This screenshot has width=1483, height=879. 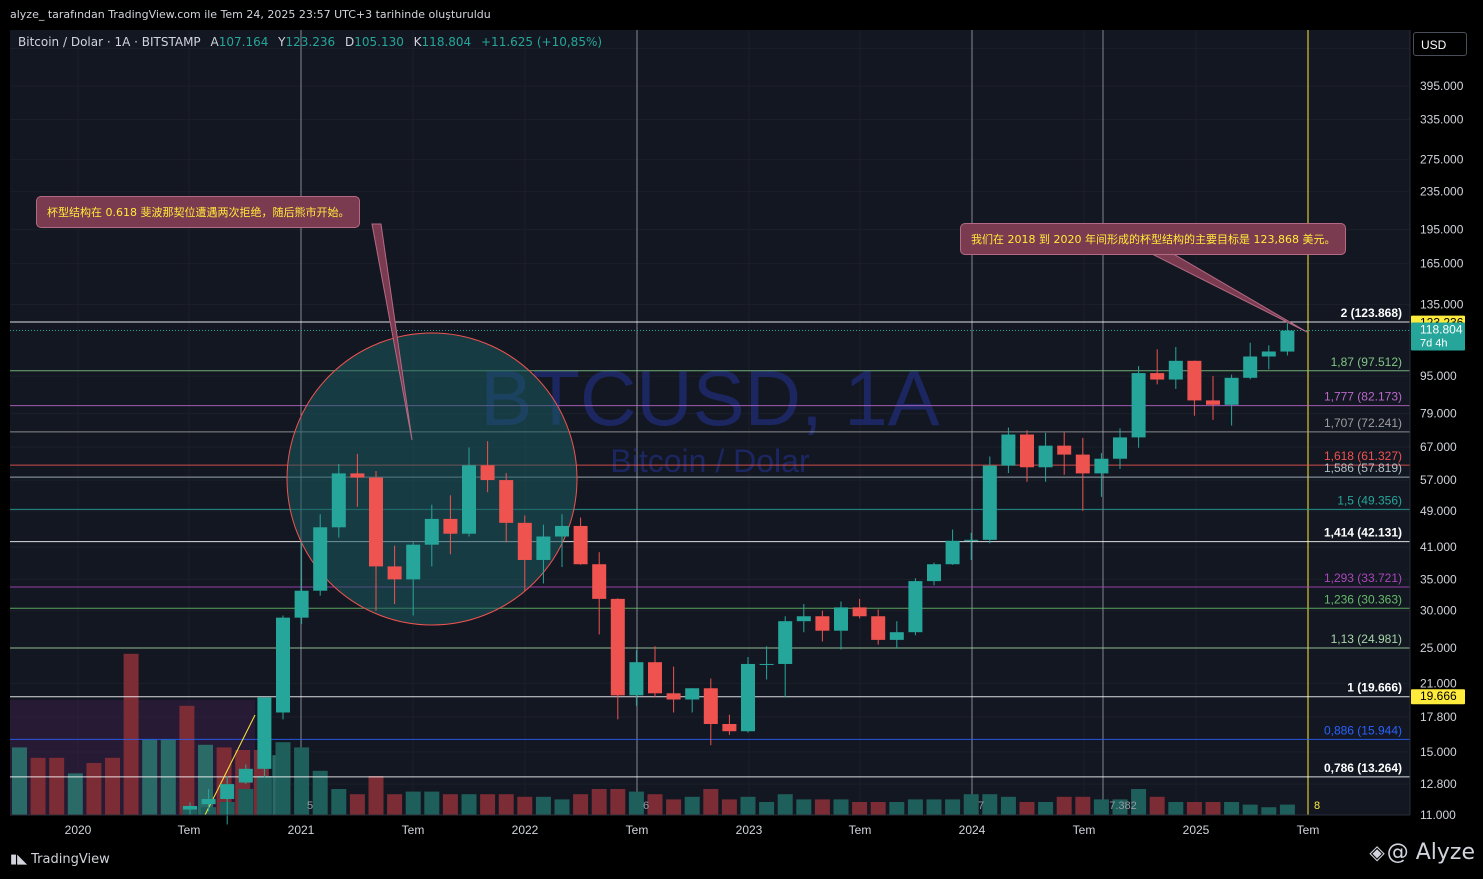 What do you see at coordinates (1438, 611) in the screenshot?
I see `y-tick-label: 30.000` at bounding box center [1438, 611].